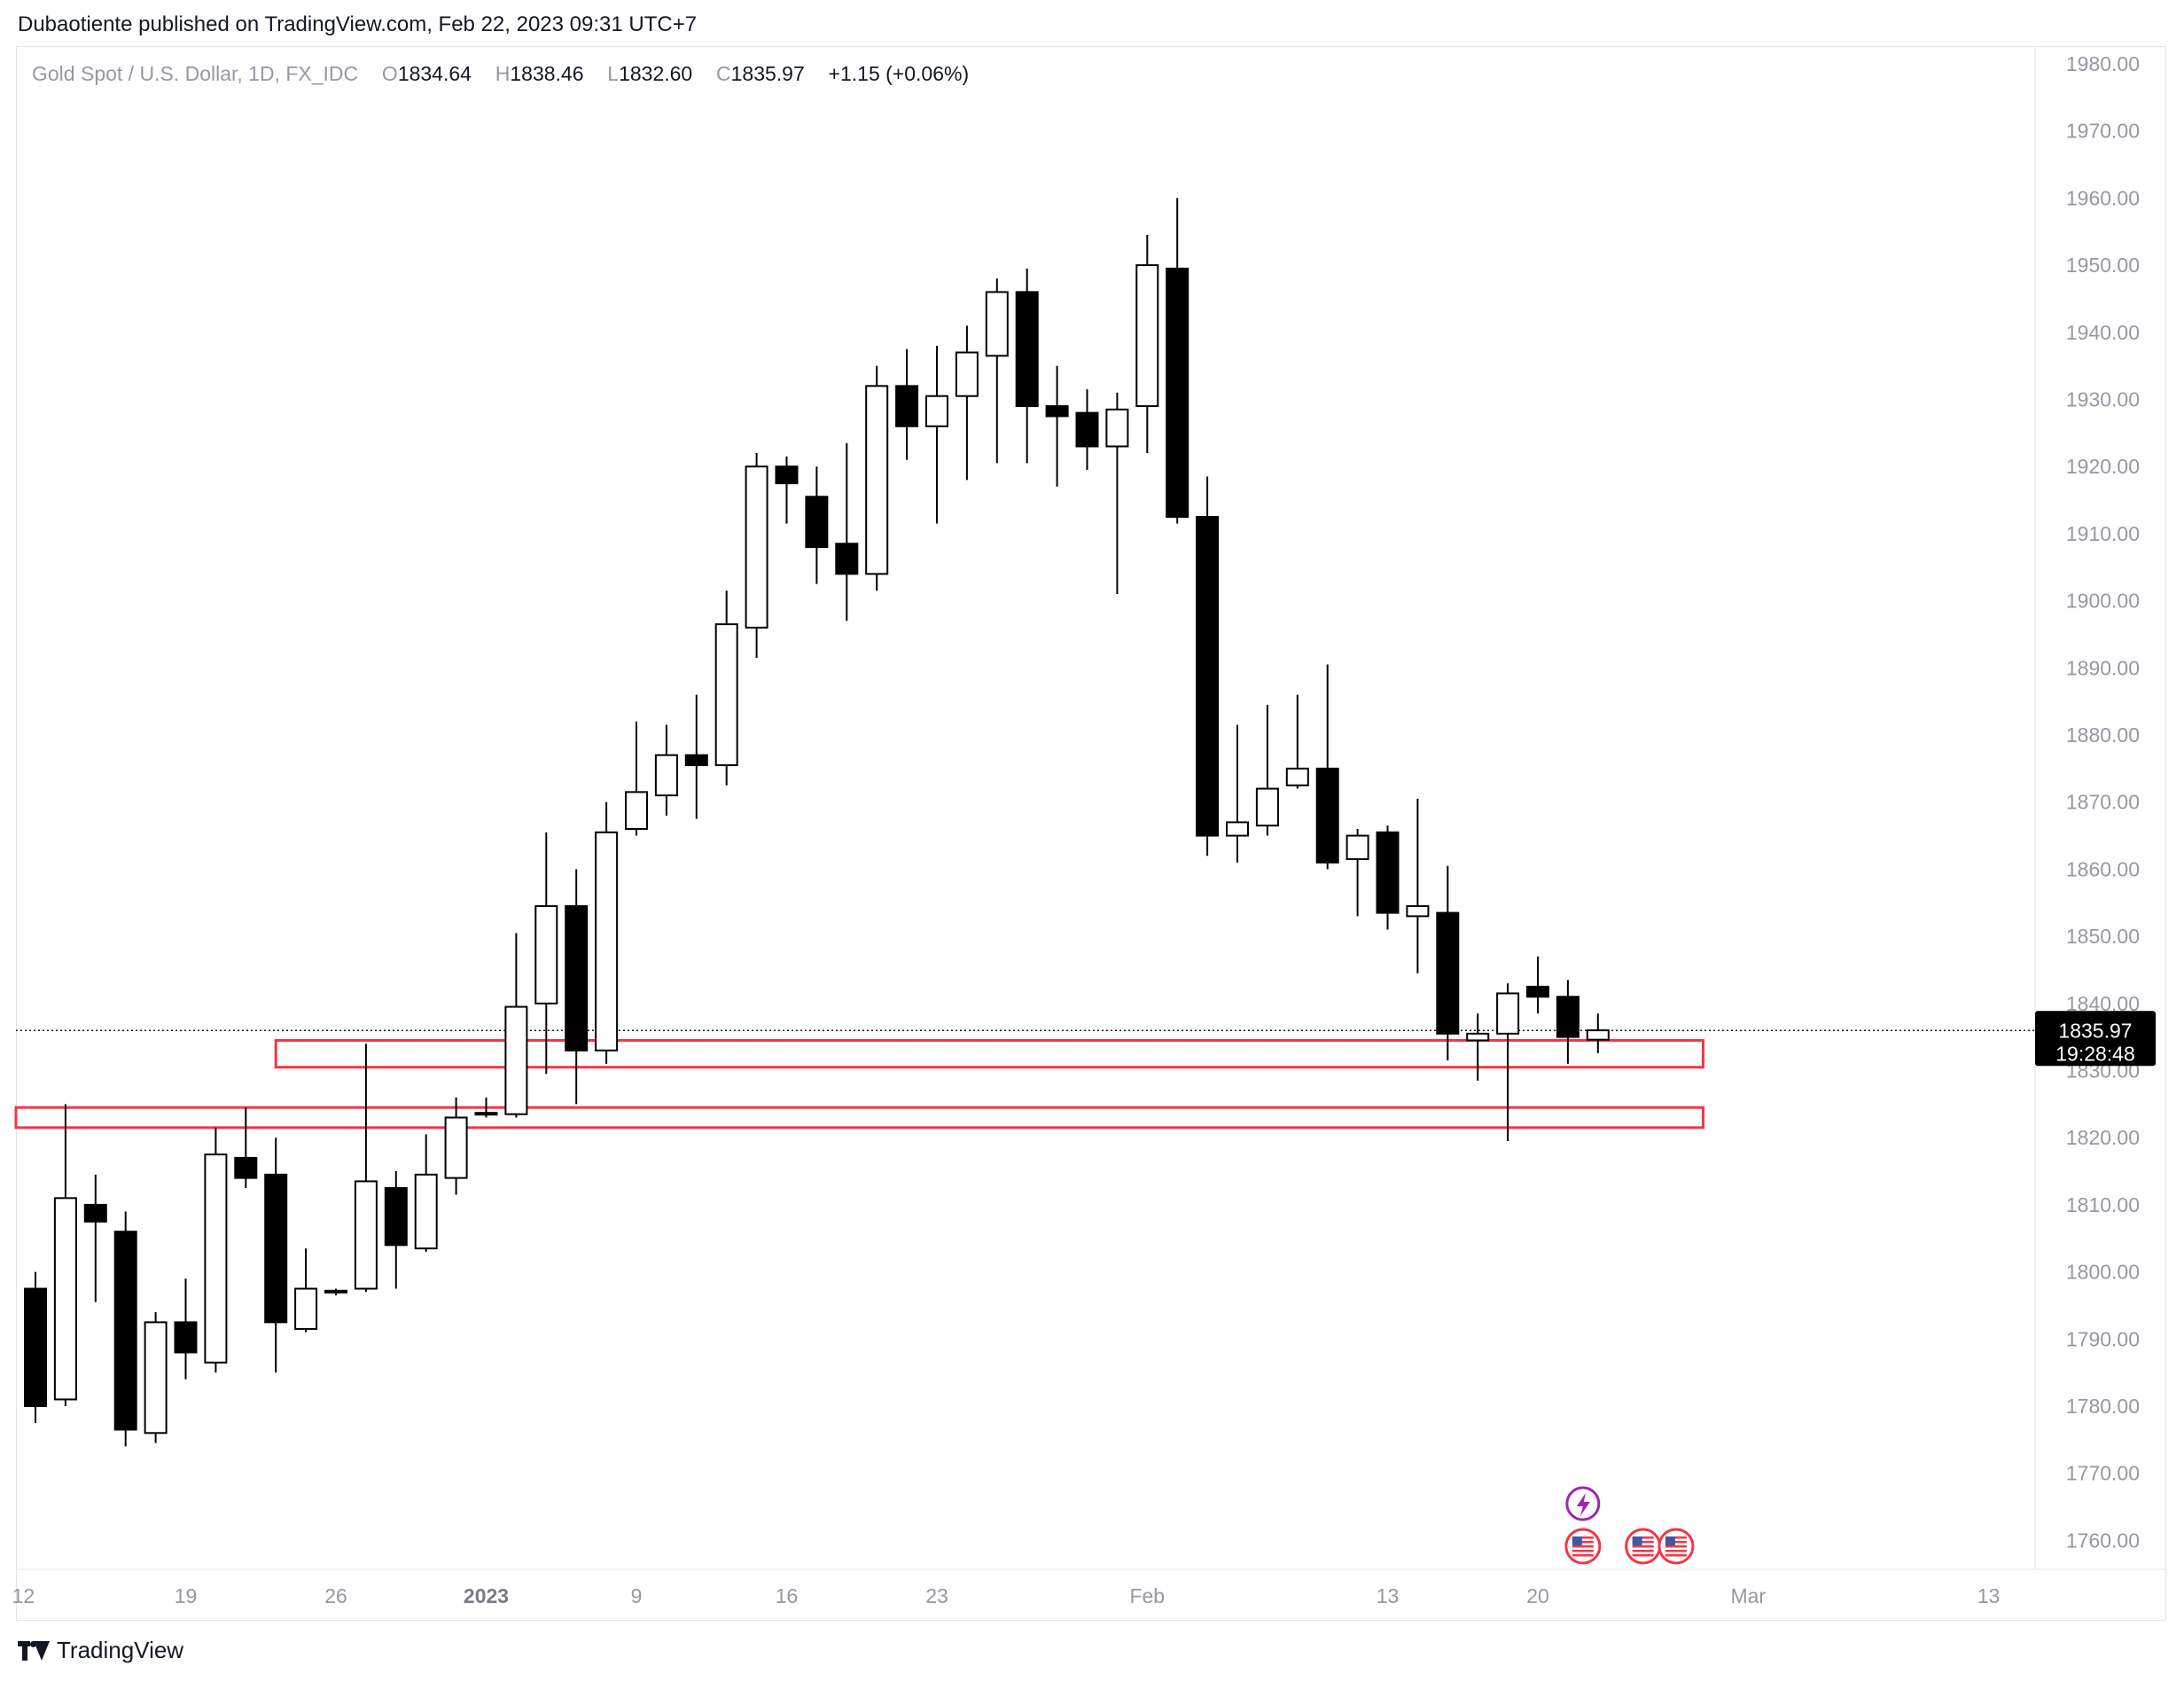  Describe the element at coordinates (195, 73) in the screenshot. I see `legend-symbol: Gold Spot / U.S. Dollar, 1D, FX_IDC` at that location.